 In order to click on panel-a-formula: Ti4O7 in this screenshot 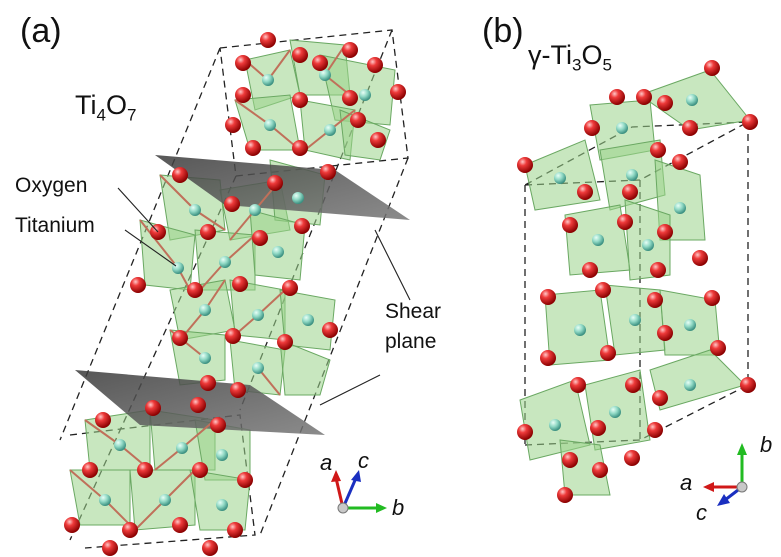, I will do `click(106, 107)`.